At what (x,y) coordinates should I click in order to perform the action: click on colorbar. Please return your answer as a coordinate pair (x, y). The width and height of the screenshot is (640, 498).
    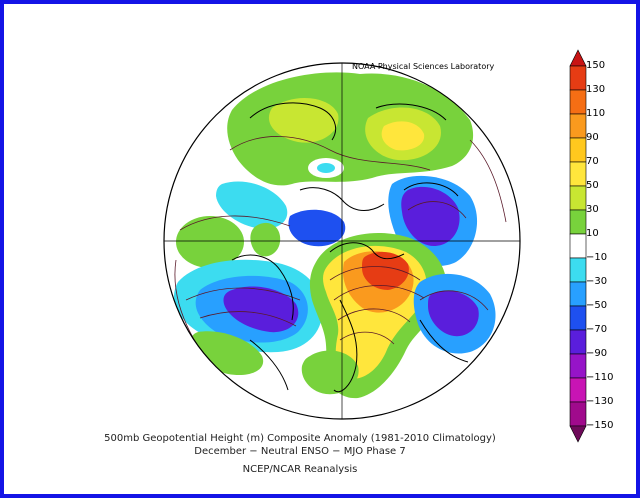
    Looking at the image, I should click on (578, 246).